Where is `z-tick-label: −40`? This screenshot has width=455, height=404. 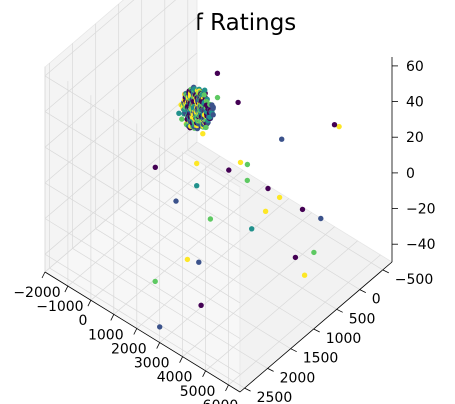 z-tick-label: −40 is located at coordinates (421, 245).